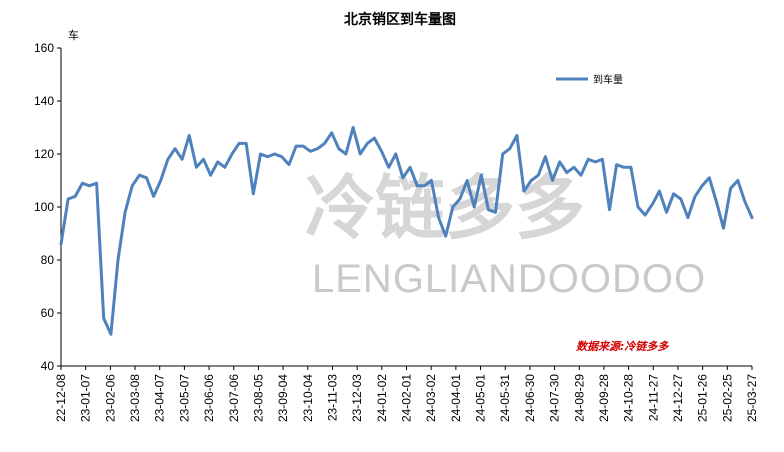  What do you see at coordinates (283, 398) in the screenshot?
I see `x-tick-label: 23-09-04` at bounding box center [283, 398].